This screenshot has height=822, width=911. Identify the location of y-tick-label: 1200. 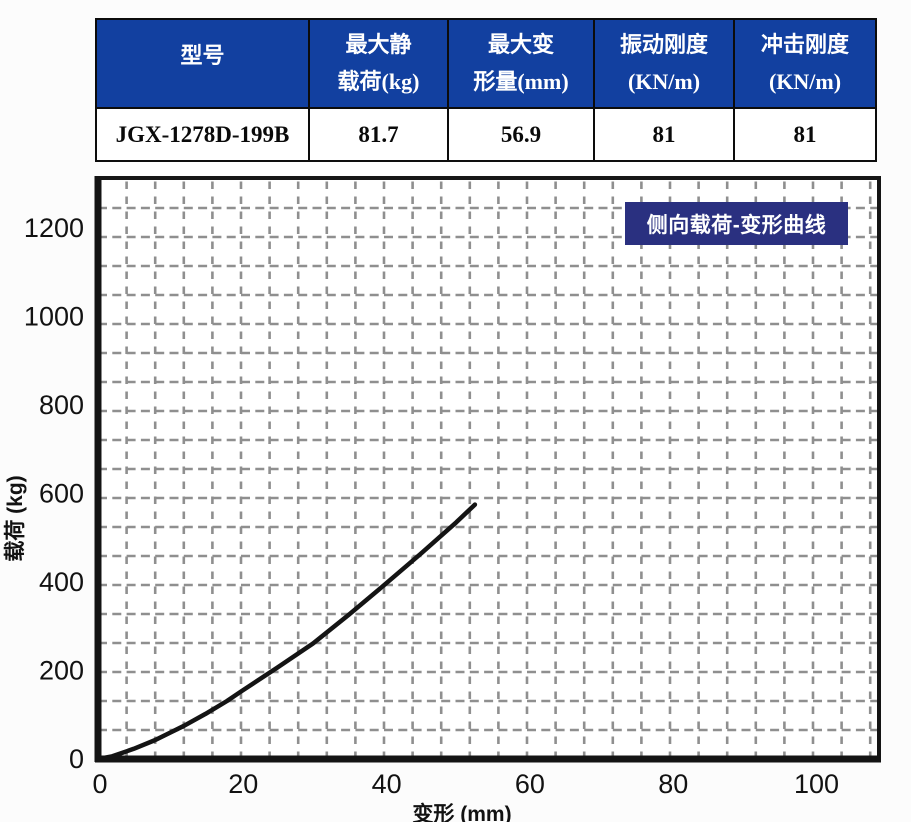
(54, 228).